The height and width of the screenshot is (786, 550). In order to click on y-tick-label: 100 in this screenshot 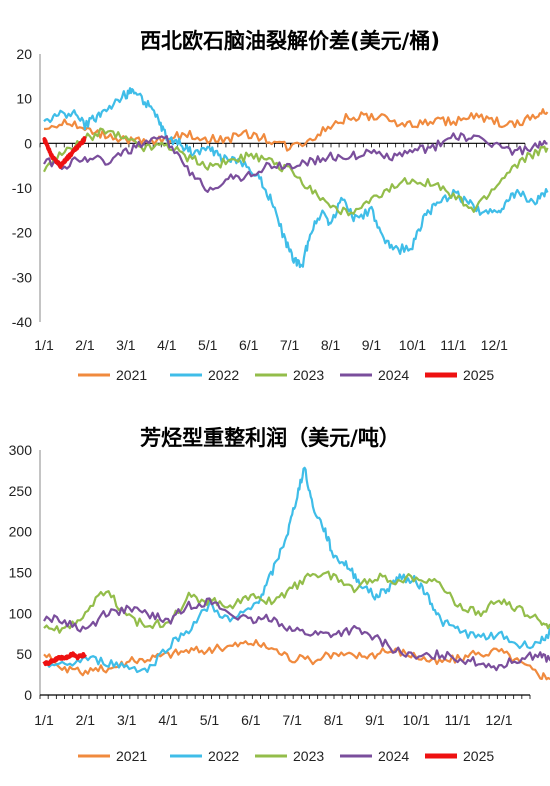, I will do `click(21, 613)`.